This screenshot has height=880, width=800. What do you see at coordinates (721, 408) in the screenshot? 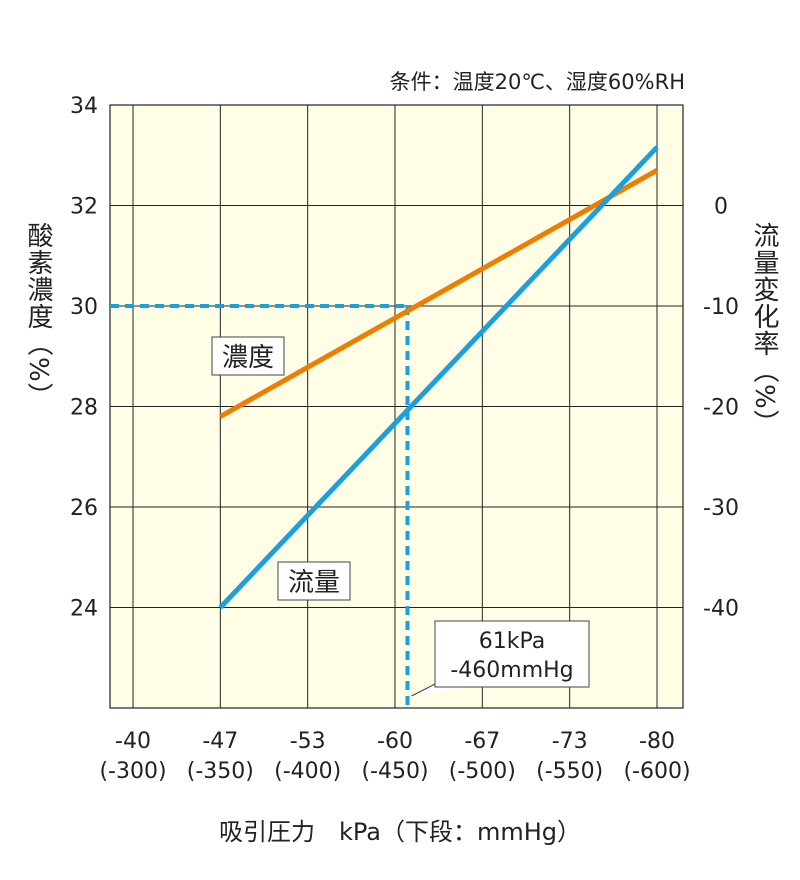
I see `y-tick-label-right: -20` at bounding box center [721, 408].